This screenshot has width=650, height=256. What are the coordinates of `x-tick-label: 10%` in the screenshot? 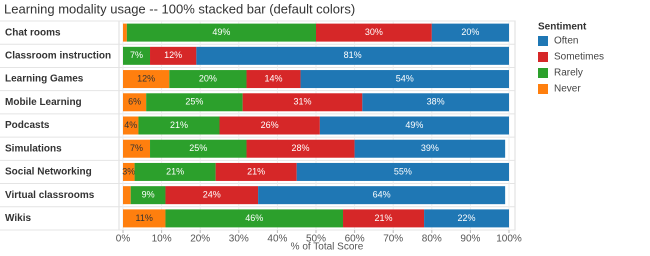 It's located at (162, 239).